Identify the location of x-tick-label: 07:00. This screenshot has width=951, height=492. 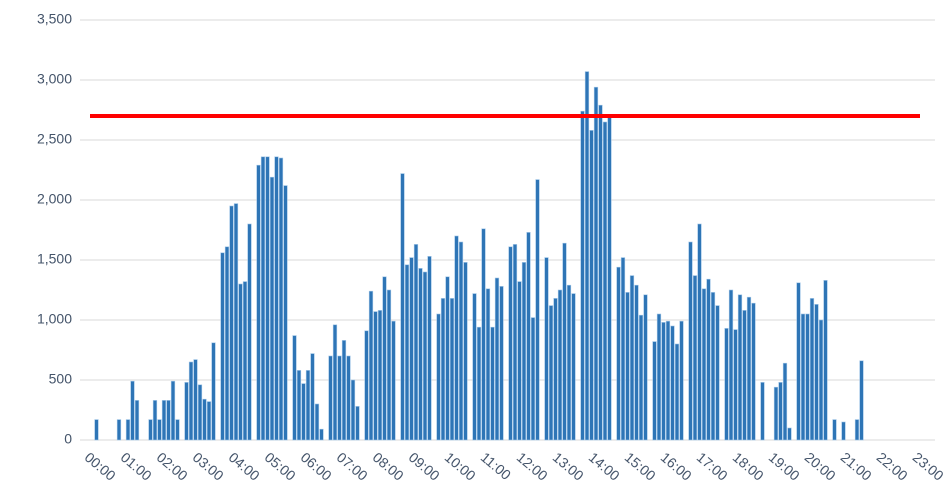
(352, 466).